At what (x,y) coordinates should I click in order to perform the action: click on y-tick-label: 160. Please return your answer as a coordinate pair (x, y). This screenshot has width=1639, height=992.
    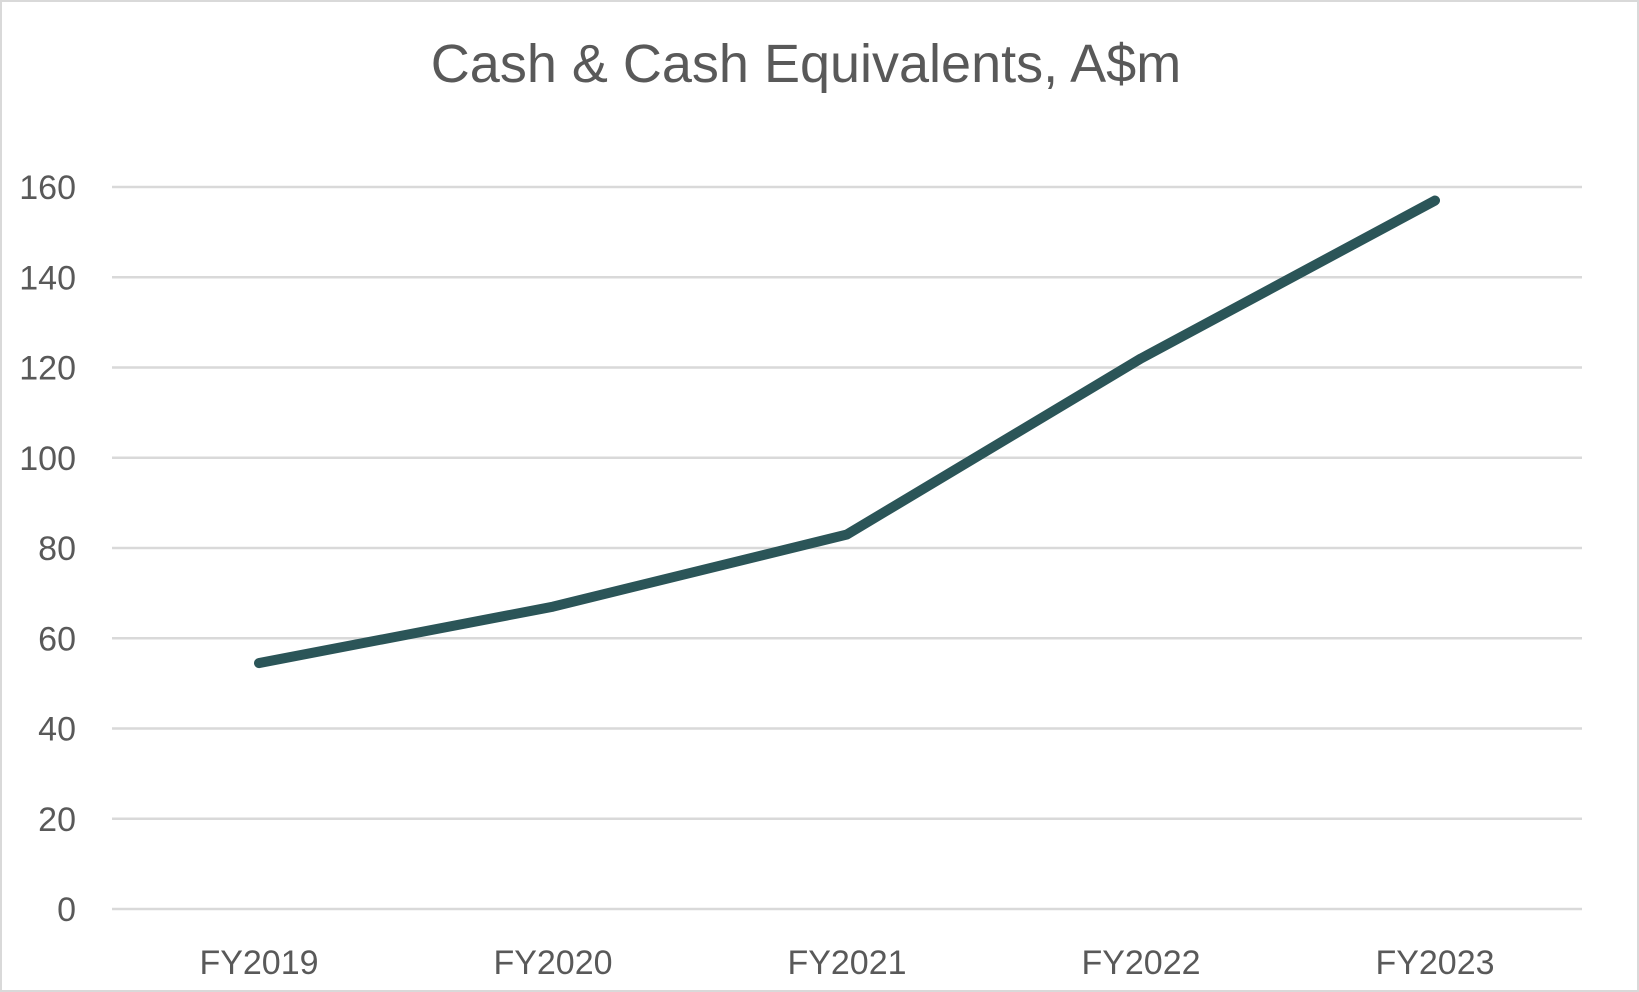
    Looking at the image, I should click on (47, 188).